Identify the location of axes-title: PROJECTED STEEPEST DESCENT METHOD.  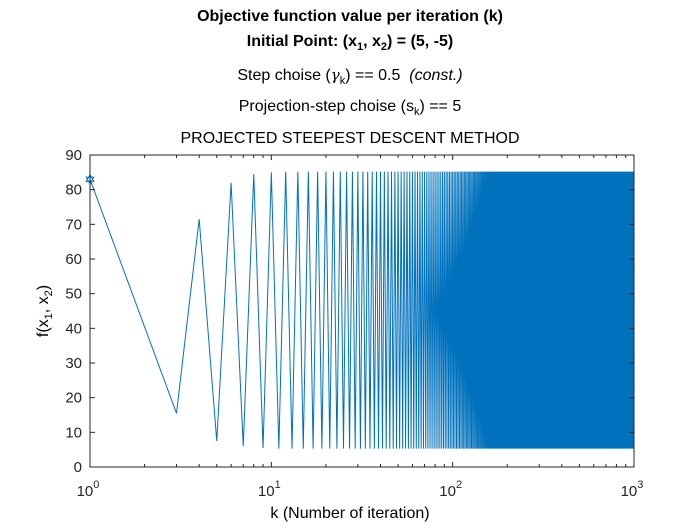
(350, 139).